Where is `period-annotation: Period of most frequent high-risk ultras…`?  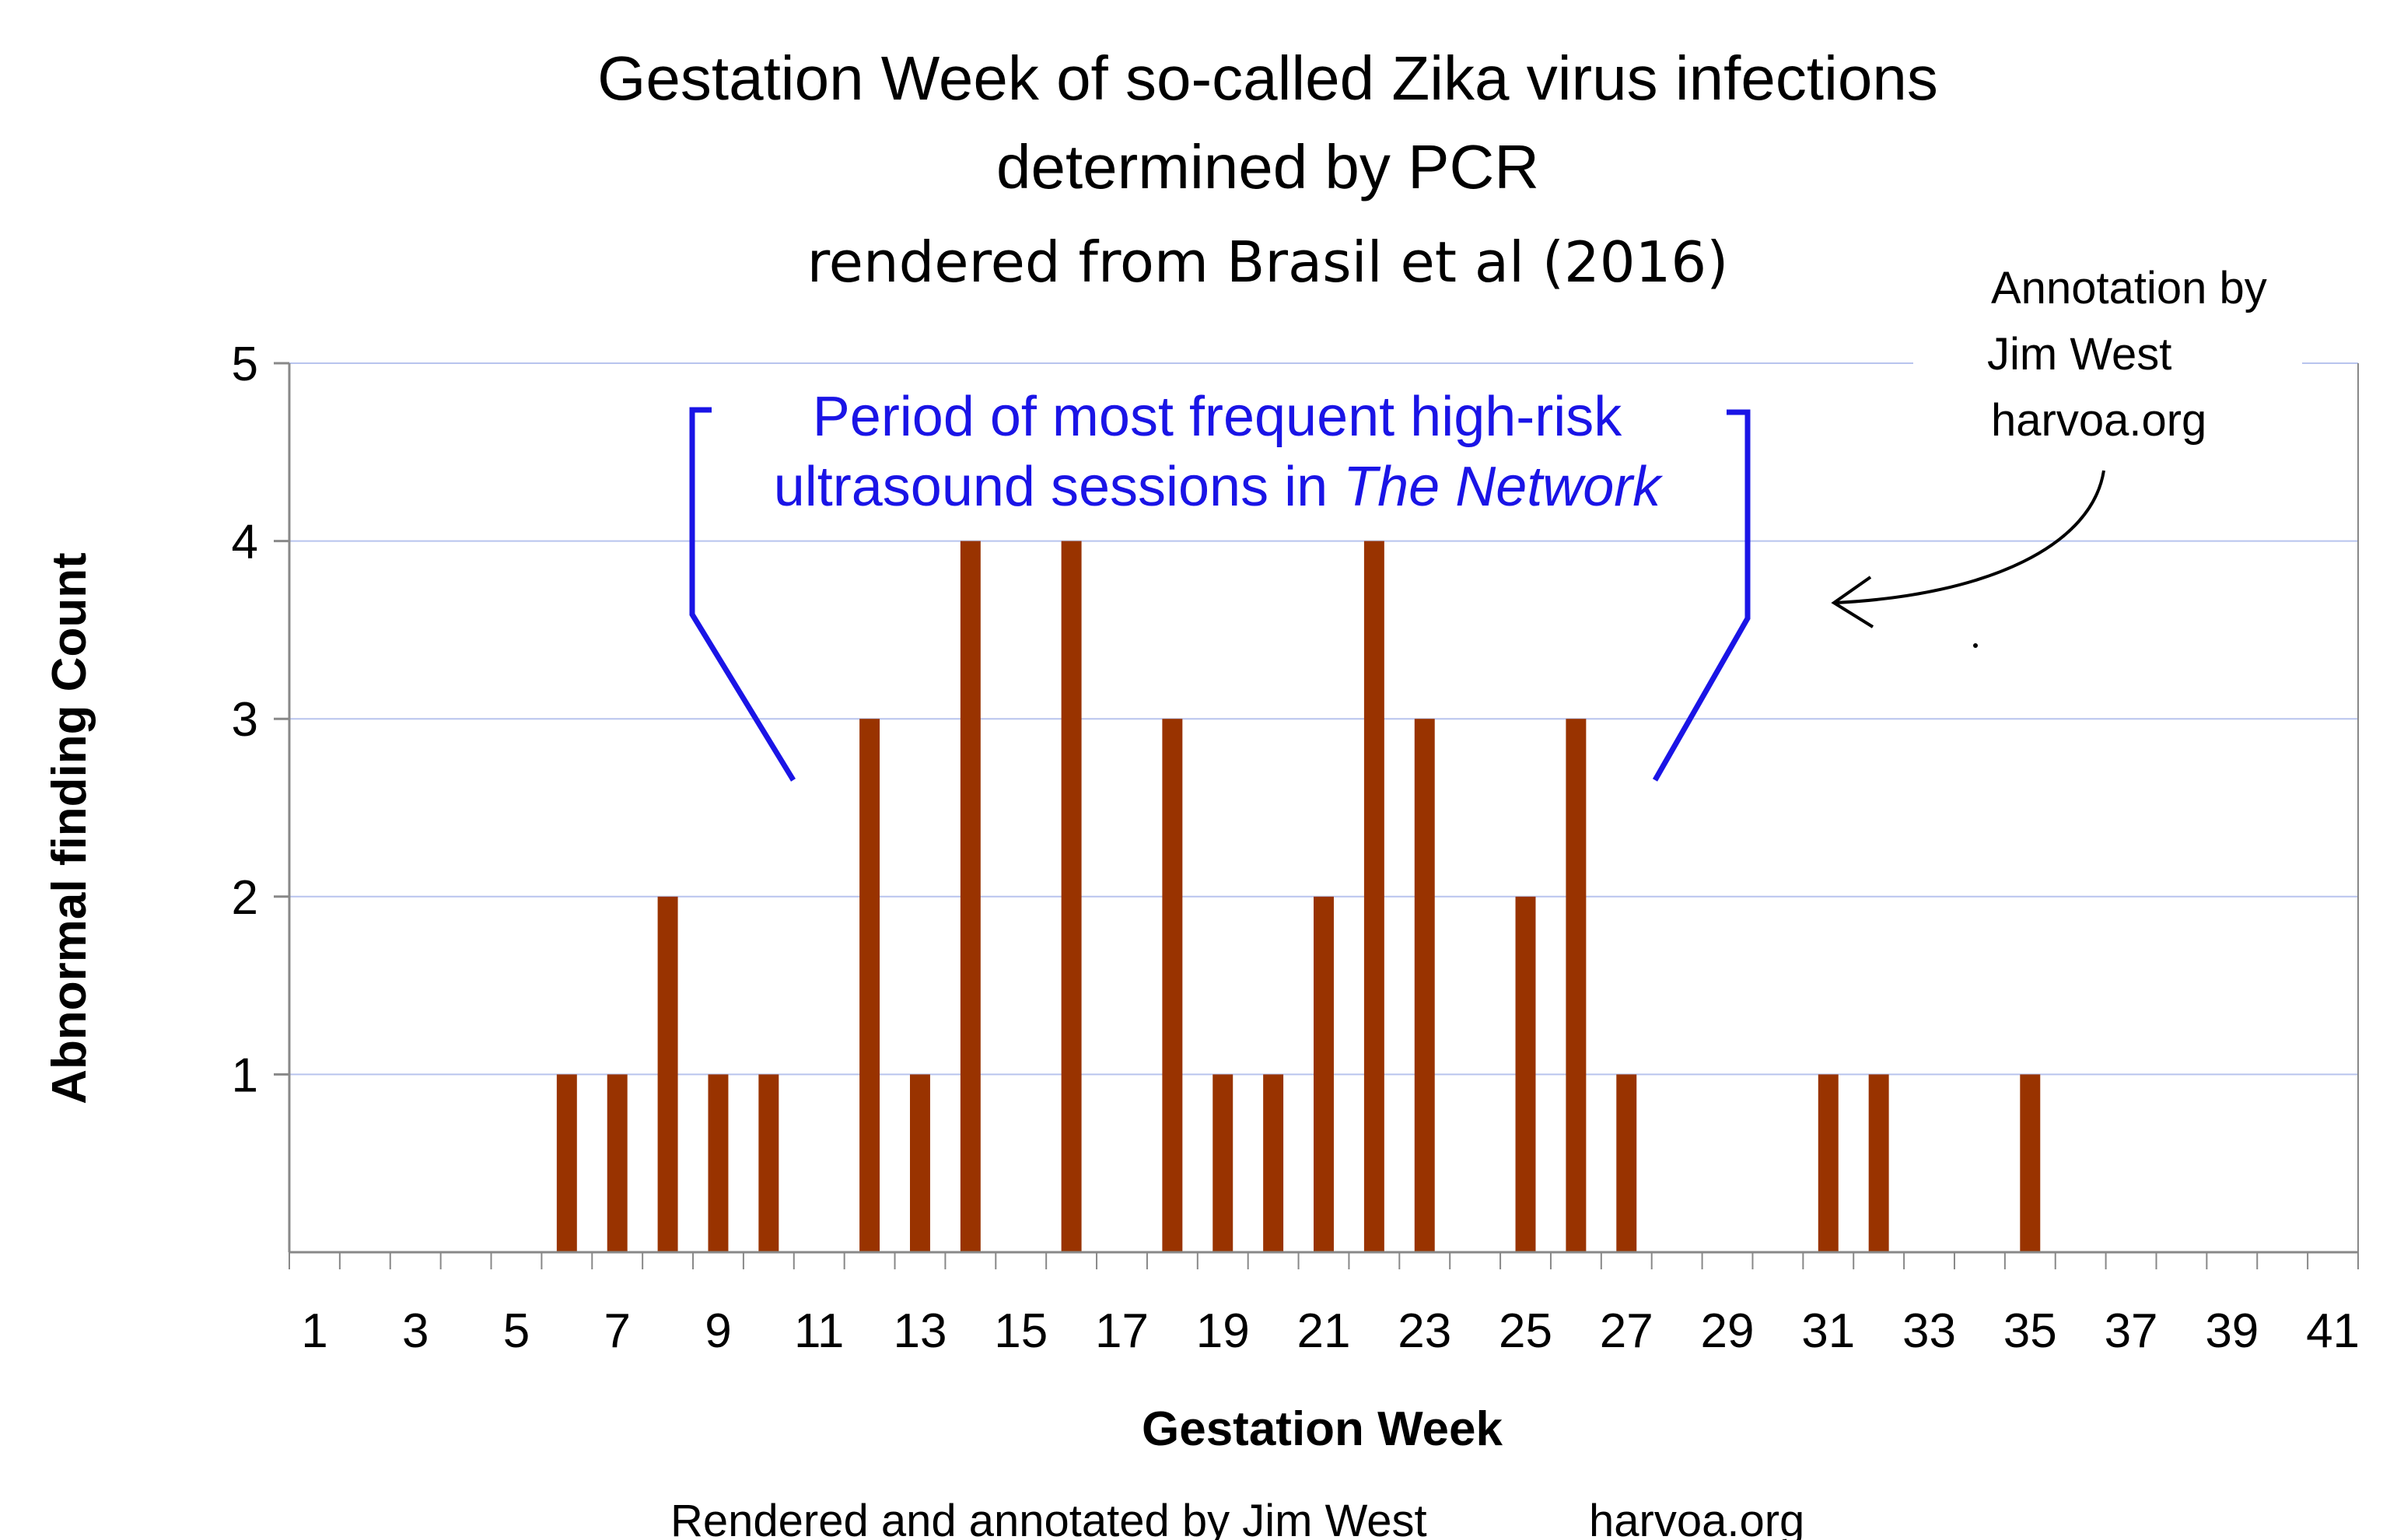
period-annotation: Period of most frequent high-risk ultras… is located at coordinates (1220, 584).